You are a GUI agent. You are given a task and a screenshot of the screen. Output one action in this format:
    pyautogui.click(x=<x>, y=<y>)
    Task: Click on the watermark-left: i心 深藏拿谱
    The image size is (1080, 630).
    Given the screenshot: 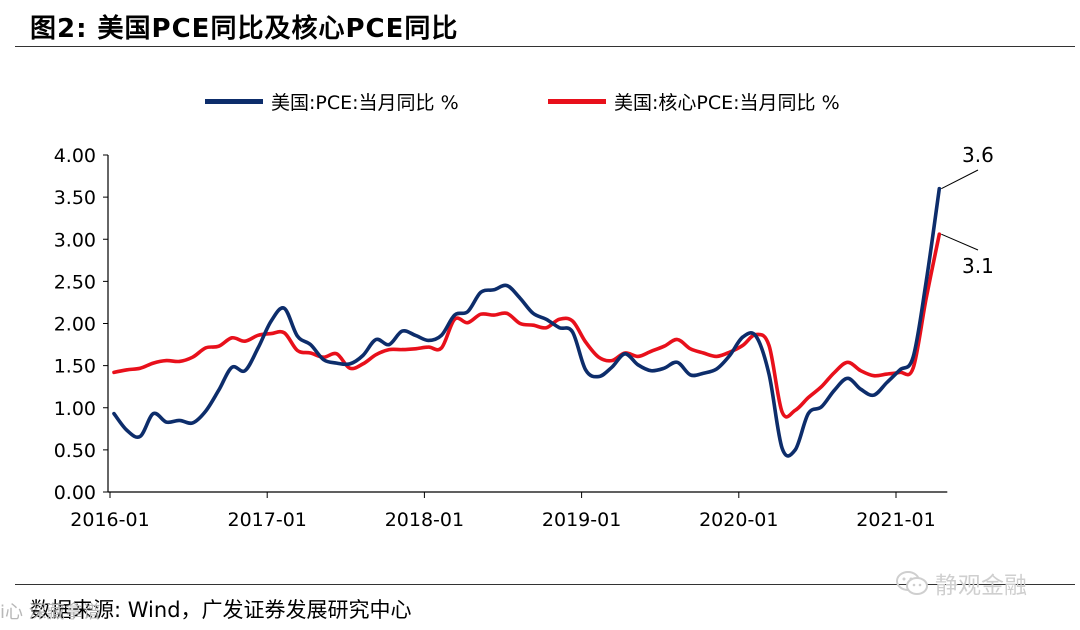 What is the action you would take?
    pyautogui.click(x=50, y=612)
    